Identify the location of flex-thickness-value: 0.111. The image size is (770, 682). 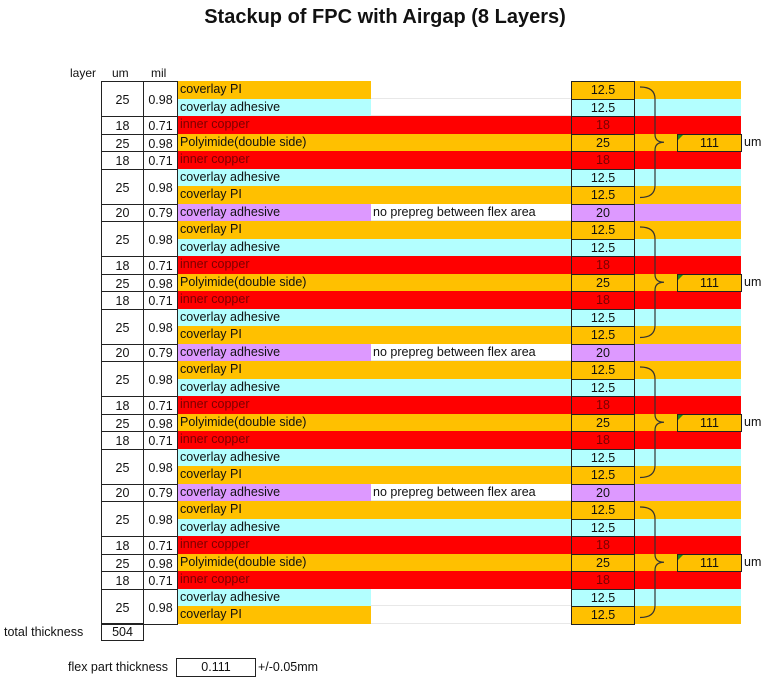
(216, 667).